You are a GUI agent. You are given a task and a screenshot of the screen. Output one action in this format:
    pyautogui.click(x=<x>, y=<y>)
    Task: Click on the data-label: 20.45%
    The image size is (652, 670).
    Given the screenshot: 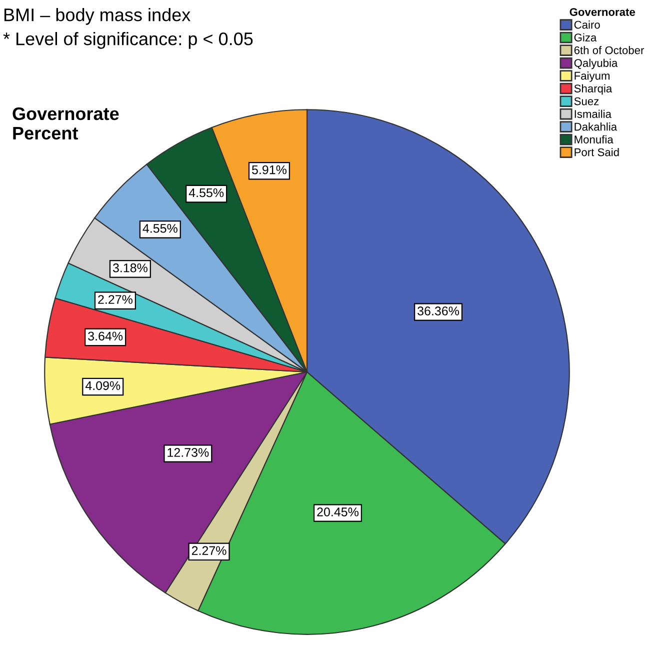 What is the action you would take?
    pyautogui.click(x=337, y=512)
    